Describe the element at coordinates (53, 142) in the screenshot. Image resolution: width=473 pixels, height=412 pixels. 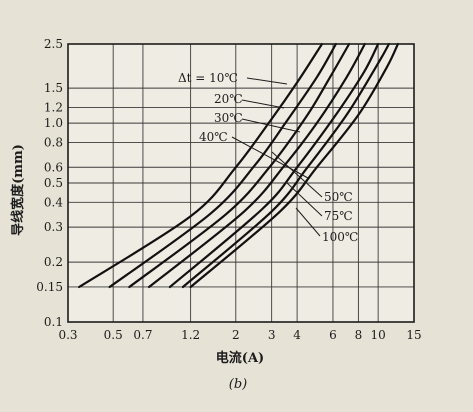
I see `y-tick-label: 0.8` at that location.